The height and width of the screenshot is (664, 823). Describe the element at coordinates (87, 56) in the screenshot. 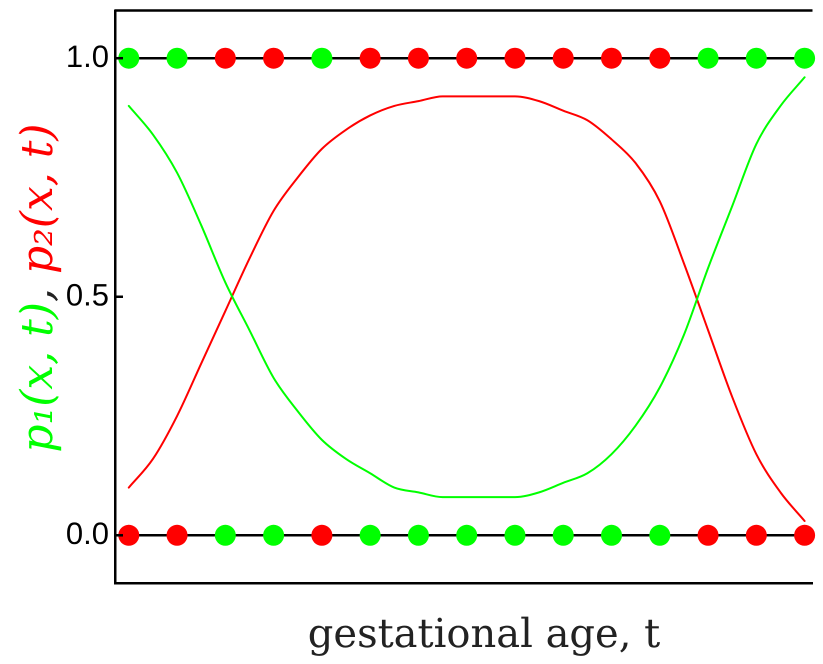

I see `y-tick-label: 1.0` at that location.